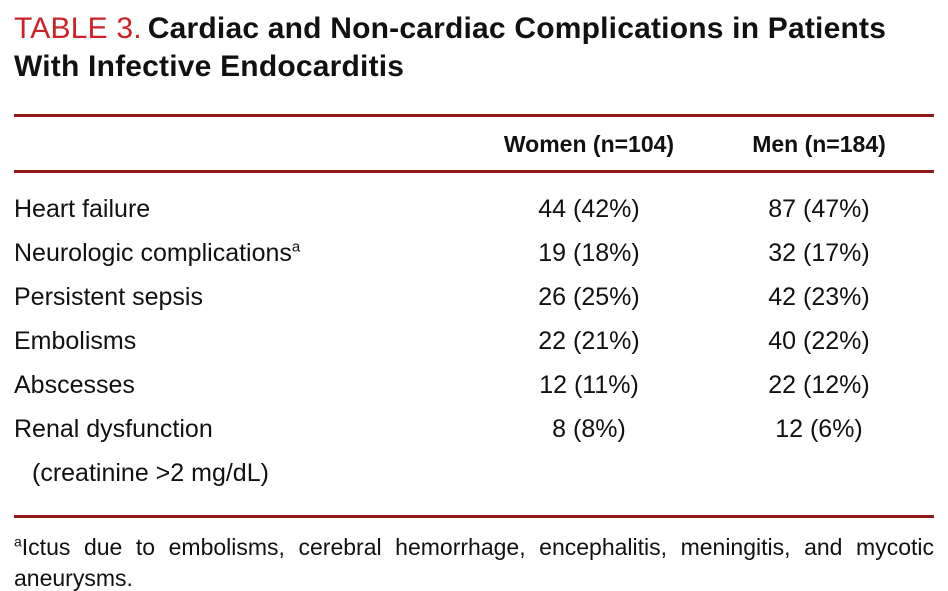 The image size is (948, 591). I want to click on column-header-women: Women (n=104), so click(589, 144).